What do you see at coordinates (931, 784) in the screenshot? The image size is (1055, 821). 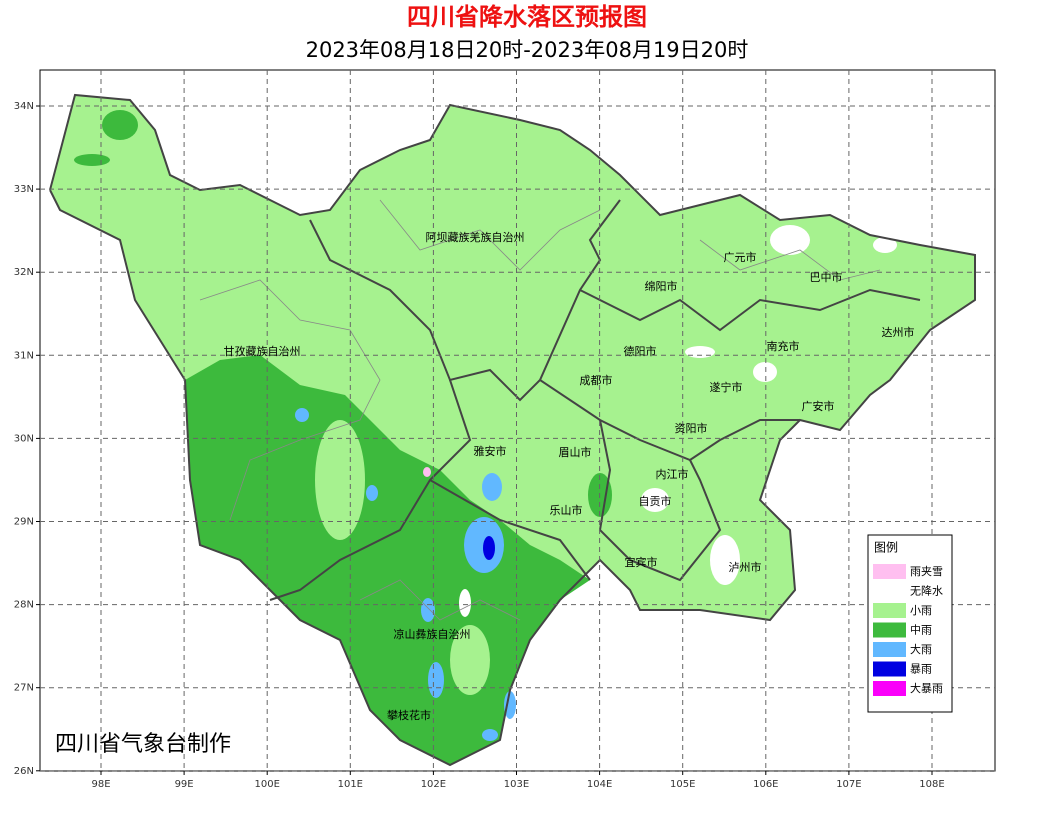 I see `lon-label: 108E` at bounding box center [931, 784].